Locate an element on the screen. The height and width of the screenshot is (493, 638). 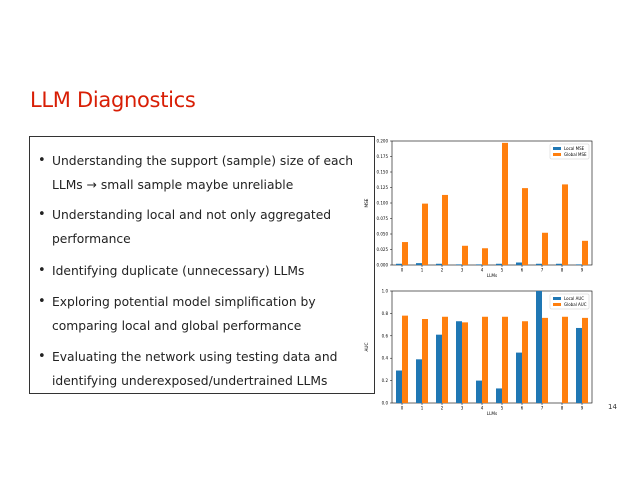
y-tick-label: 0.050 is located at coordinates (383, 234).